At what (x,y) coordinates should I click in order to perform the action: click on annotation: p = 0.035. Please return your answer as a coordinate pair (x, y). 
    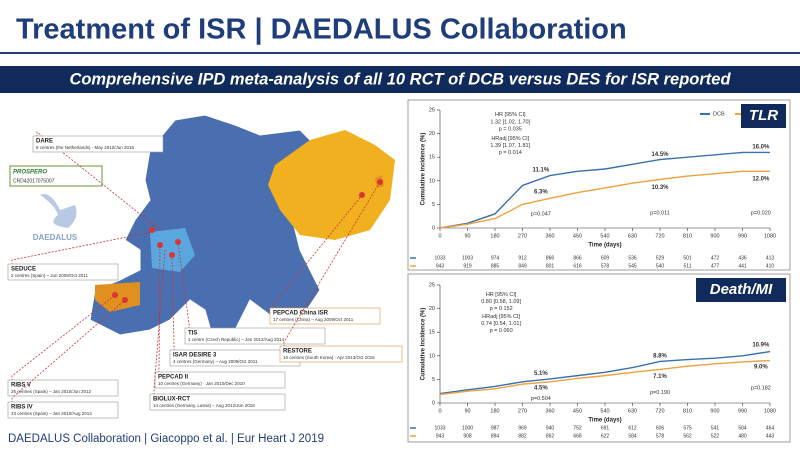
    Looking at the image, I should click on (510, 129).